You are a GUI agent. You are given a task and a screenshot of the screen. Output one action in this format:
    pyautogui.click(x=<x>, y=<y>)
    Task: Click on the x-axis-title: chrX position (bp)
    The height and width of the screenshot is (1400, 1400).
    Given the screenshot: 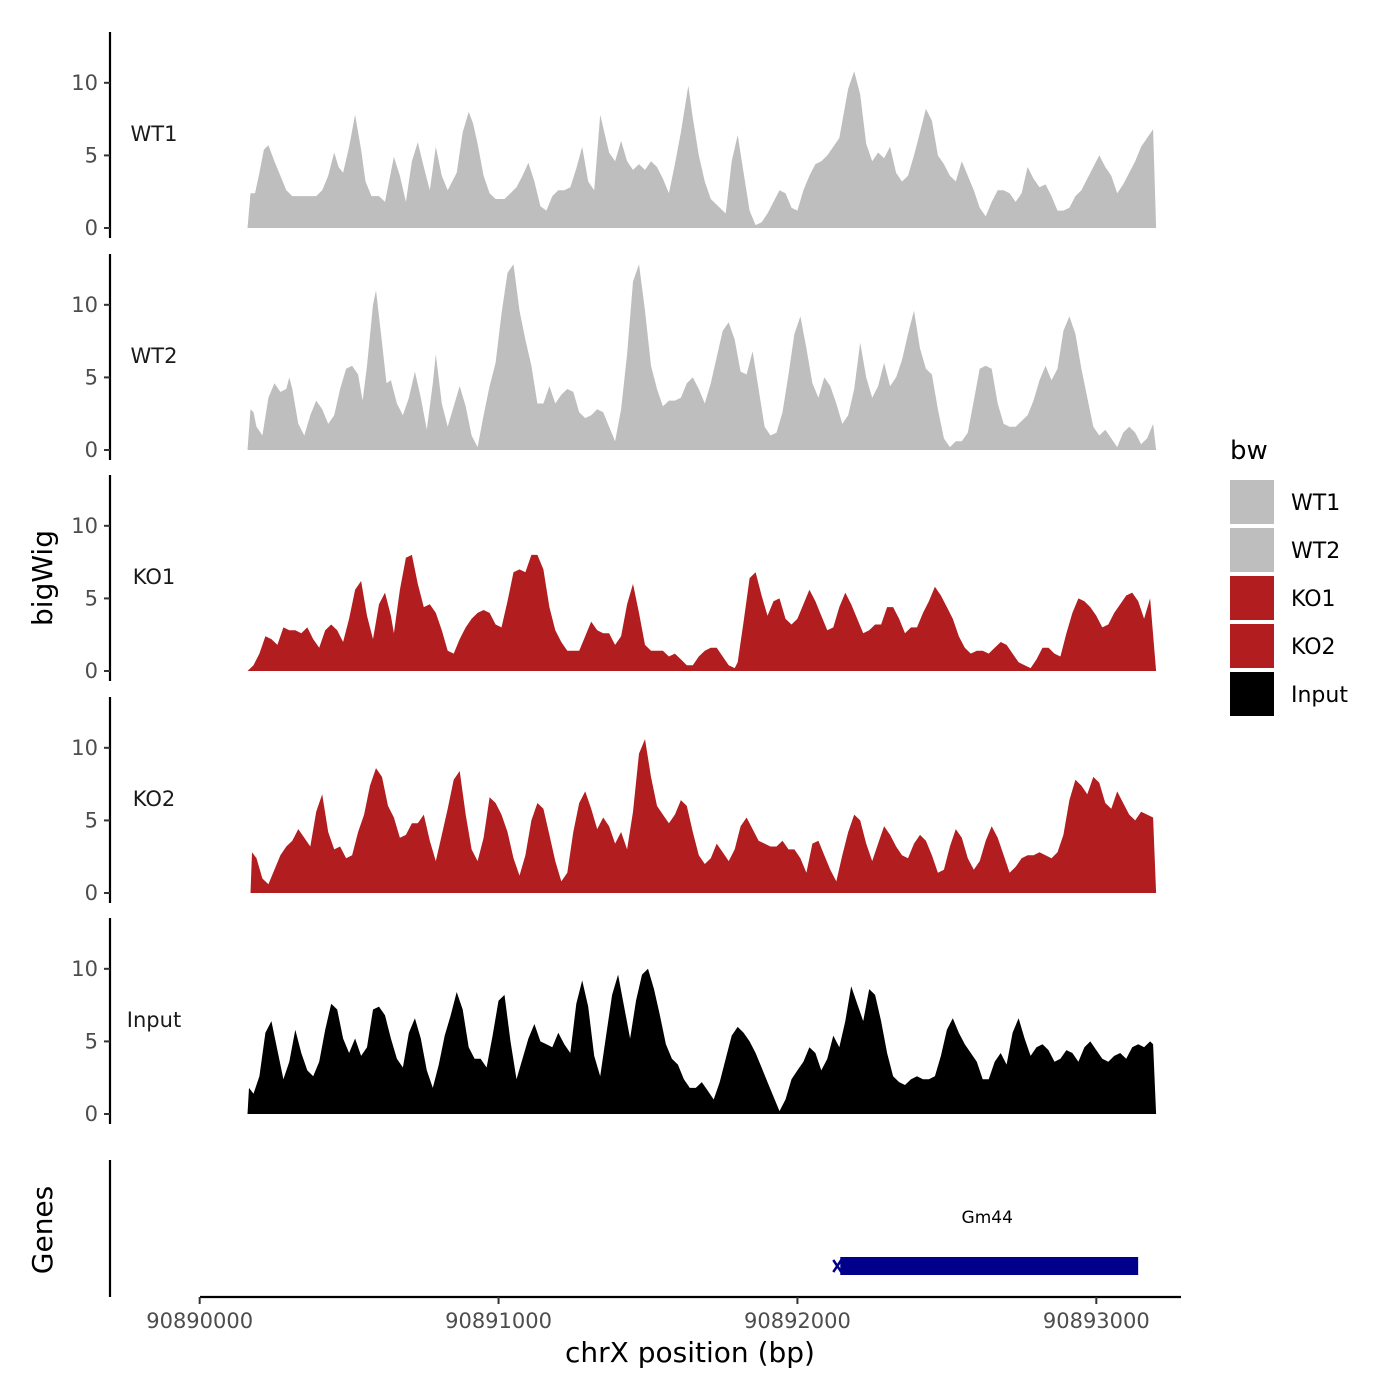 What is the action you would take?
    pyautogui.click(x=690, y=1352)
    